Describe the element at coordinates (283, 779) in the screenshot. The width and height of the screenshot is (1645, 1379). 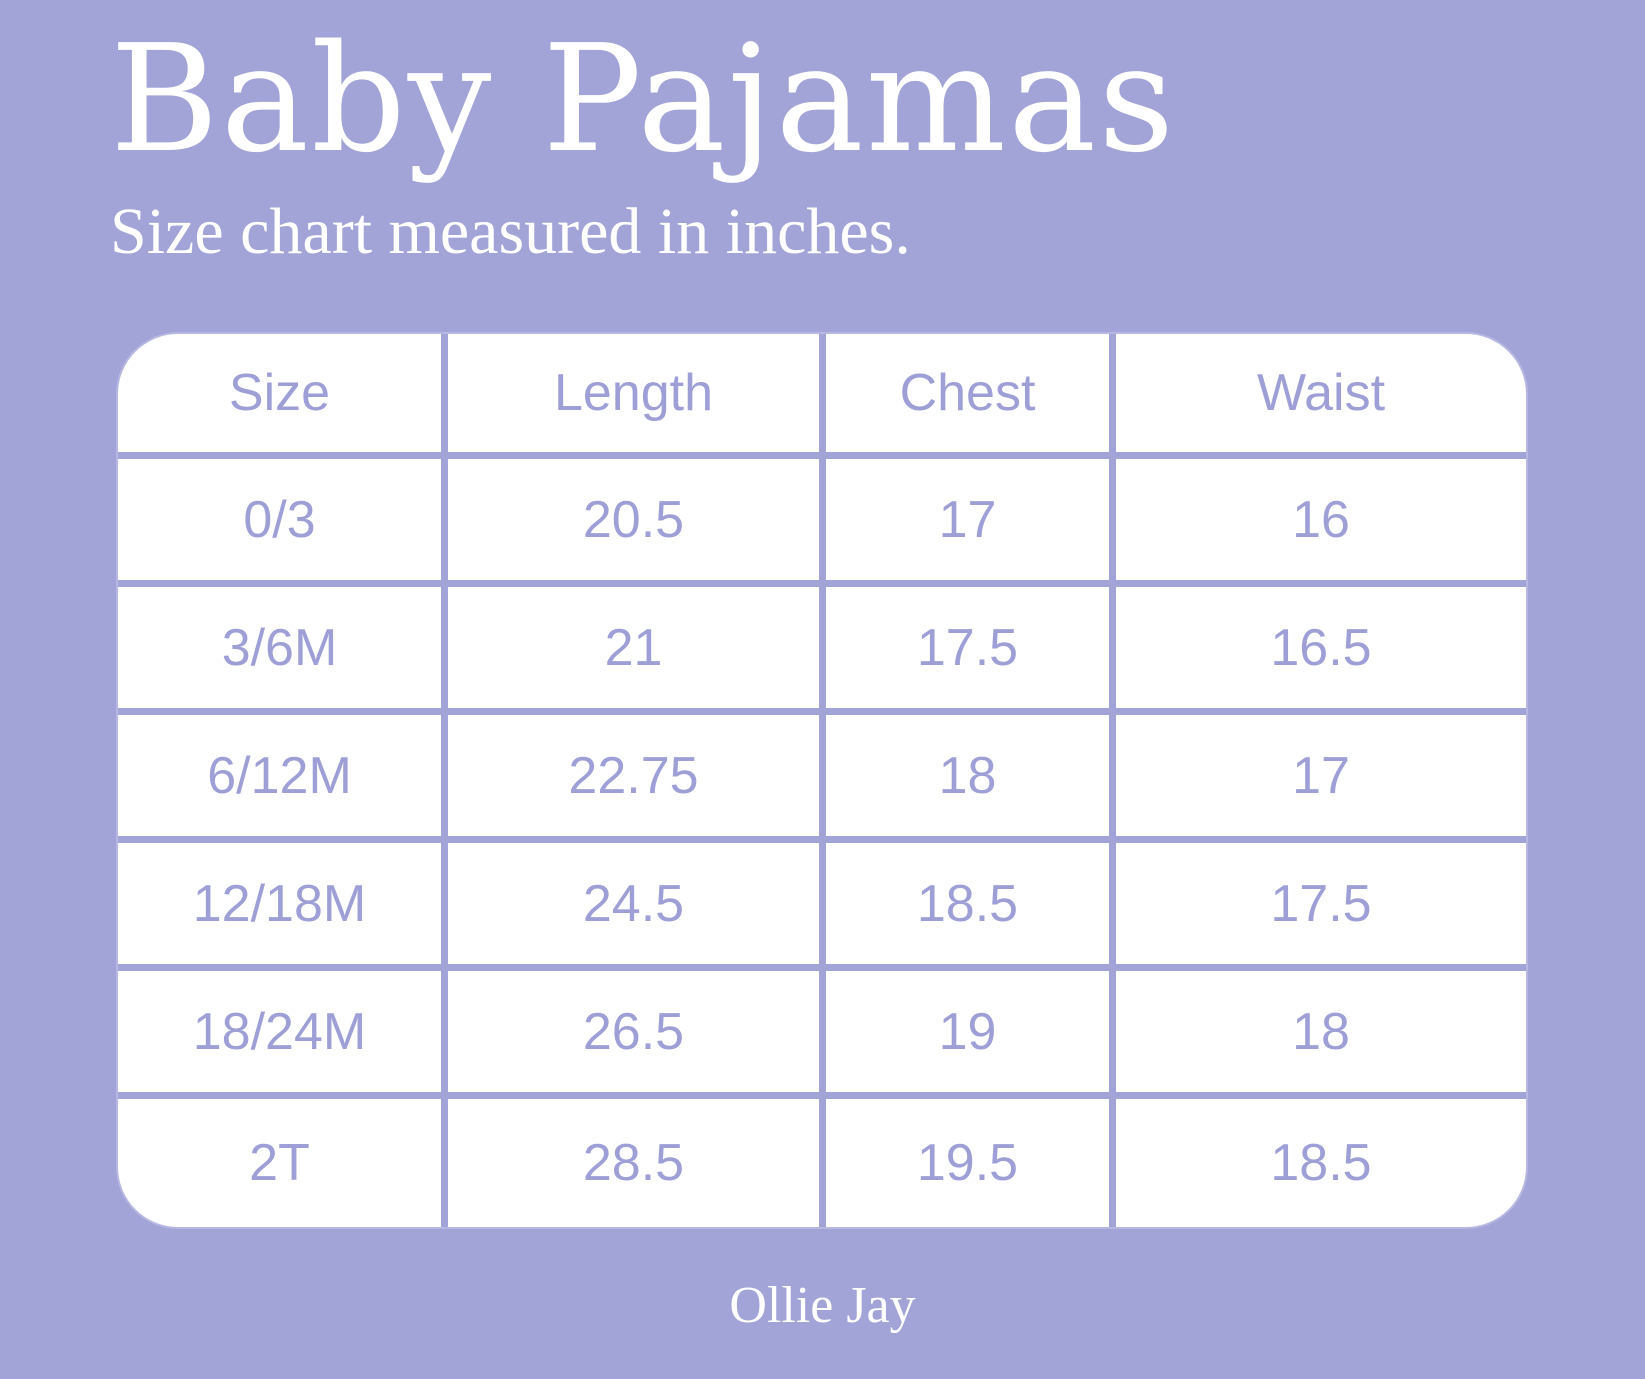
I see `table-cell: 6/12M` at that location.